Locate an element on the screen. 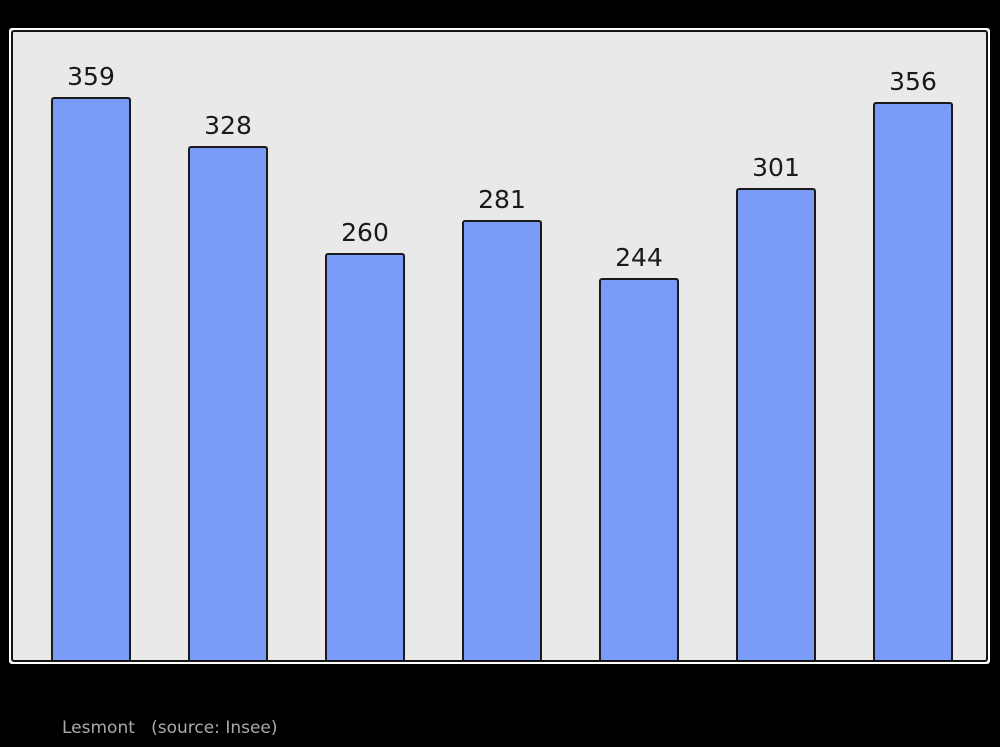  bar-value-label: 356 is located at coordinates (913, 82).